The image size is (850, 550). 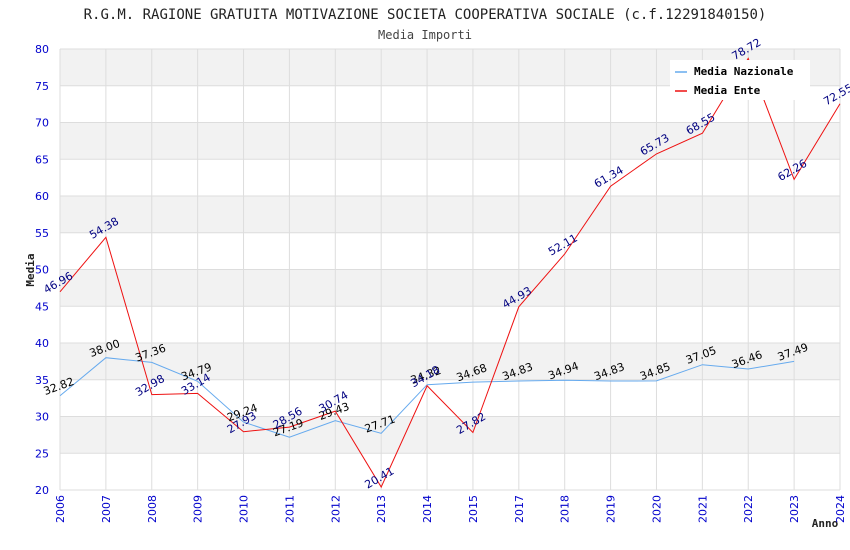 What do you see at coordinates (42, 196) in the screenshot?
I see `y-tick-label: 60` at bounding box center [42, 196].